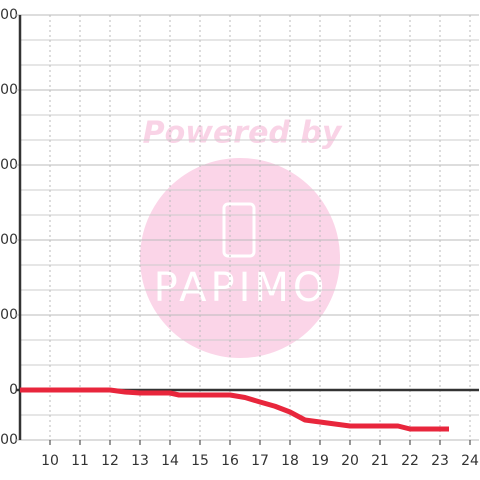 The height and width of the screenshot is (480, 480). Describe the element at coordinates (410, 461) in the screenshot. I see `x-tick-label: 22` at that location.